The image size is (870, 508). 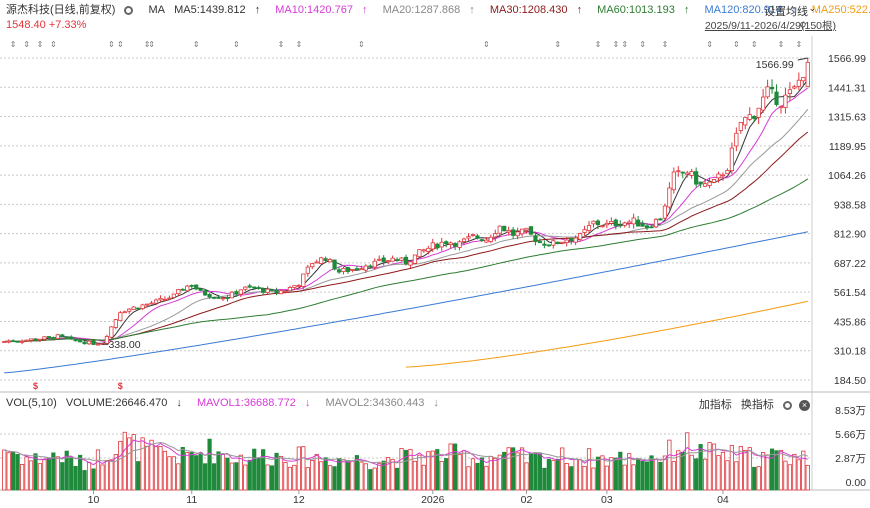 I want to click on ma250-value: MA250:522.477 ↑, so click(x=840, y=10).